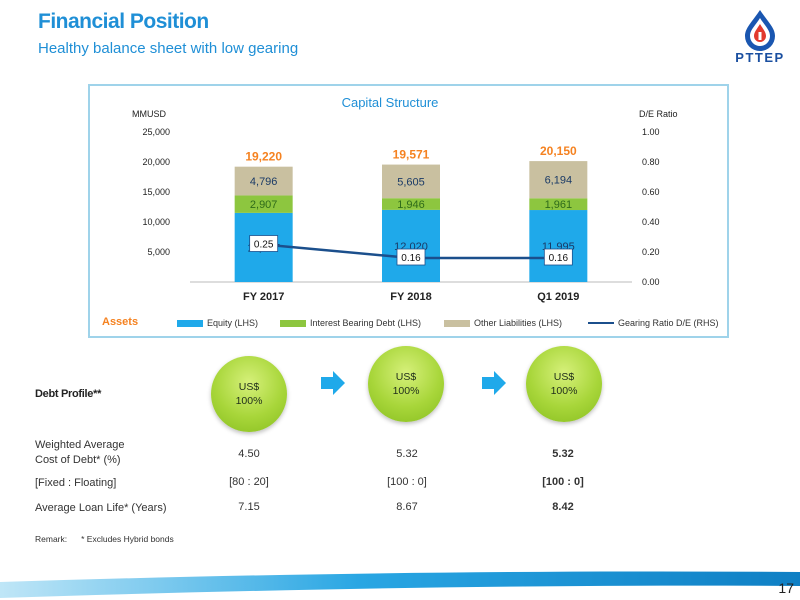  What do you see at coordinates (293, 323) in the screenshot?
I see `legend-swatch-debt` at bounding box center [293, 323].